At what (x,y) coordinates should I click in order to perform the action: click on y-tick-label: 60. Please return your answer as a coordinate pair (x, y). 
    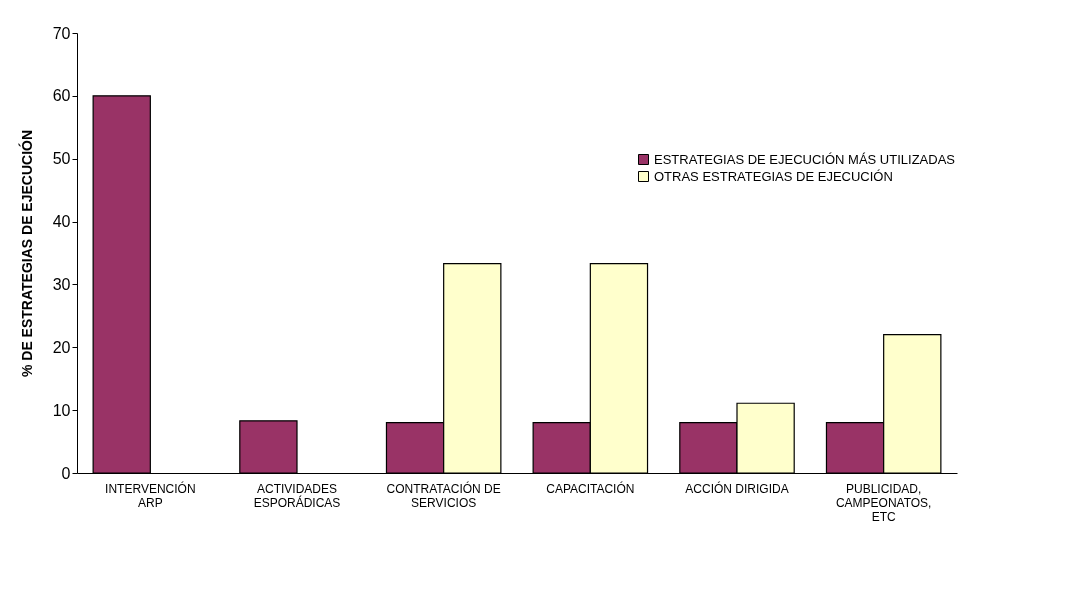
    Looking at the image, I should click on (61, 96).